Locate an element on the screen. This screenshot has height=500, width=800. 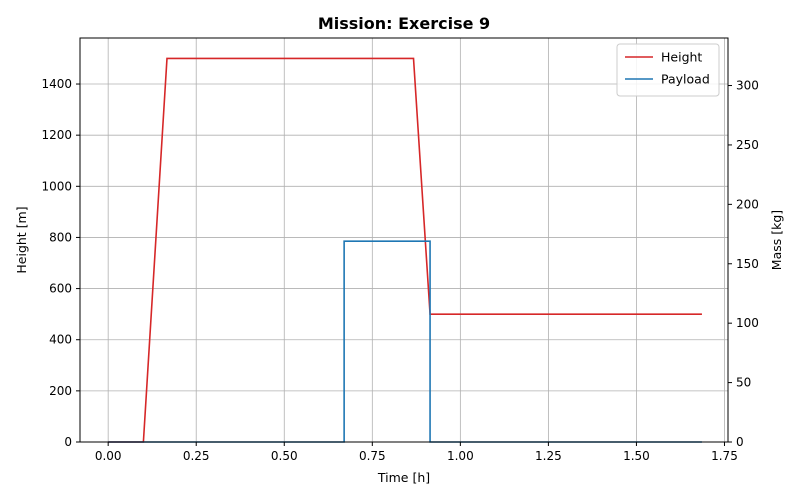
chart-title: Mission: Exercise 9 is located at coordinates (404, 23).